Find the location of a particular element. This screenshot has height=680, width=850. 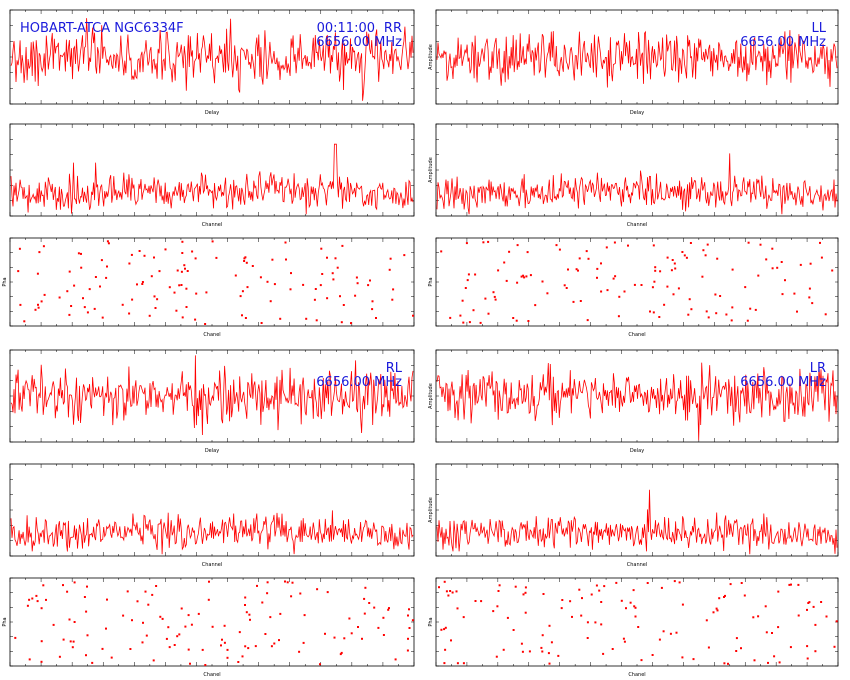

panel-ll-channel-trace is located at coordinates (637, 184).